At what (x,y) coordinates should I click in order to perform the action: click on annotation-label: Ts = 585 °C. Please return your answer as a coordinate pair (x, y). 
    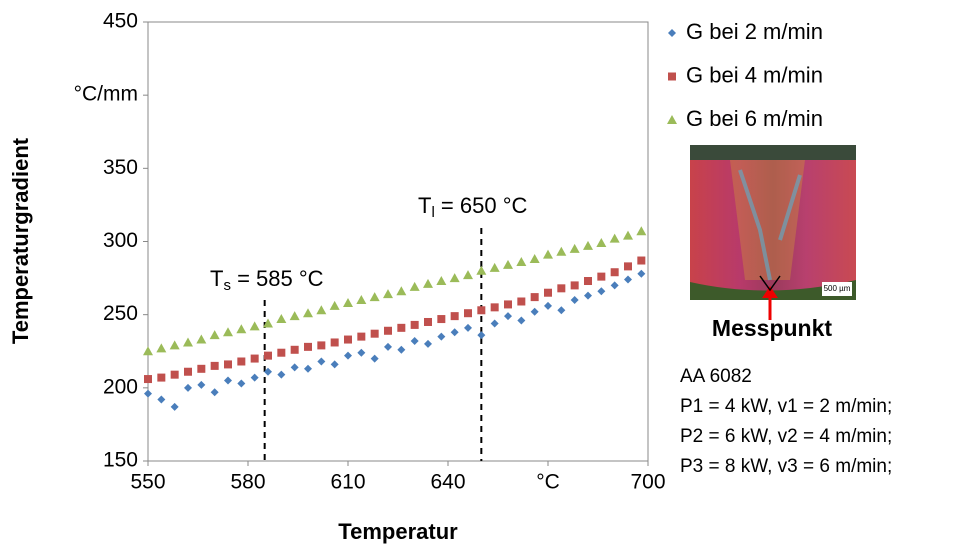
    Looking at the image, I should click on (267, 280).